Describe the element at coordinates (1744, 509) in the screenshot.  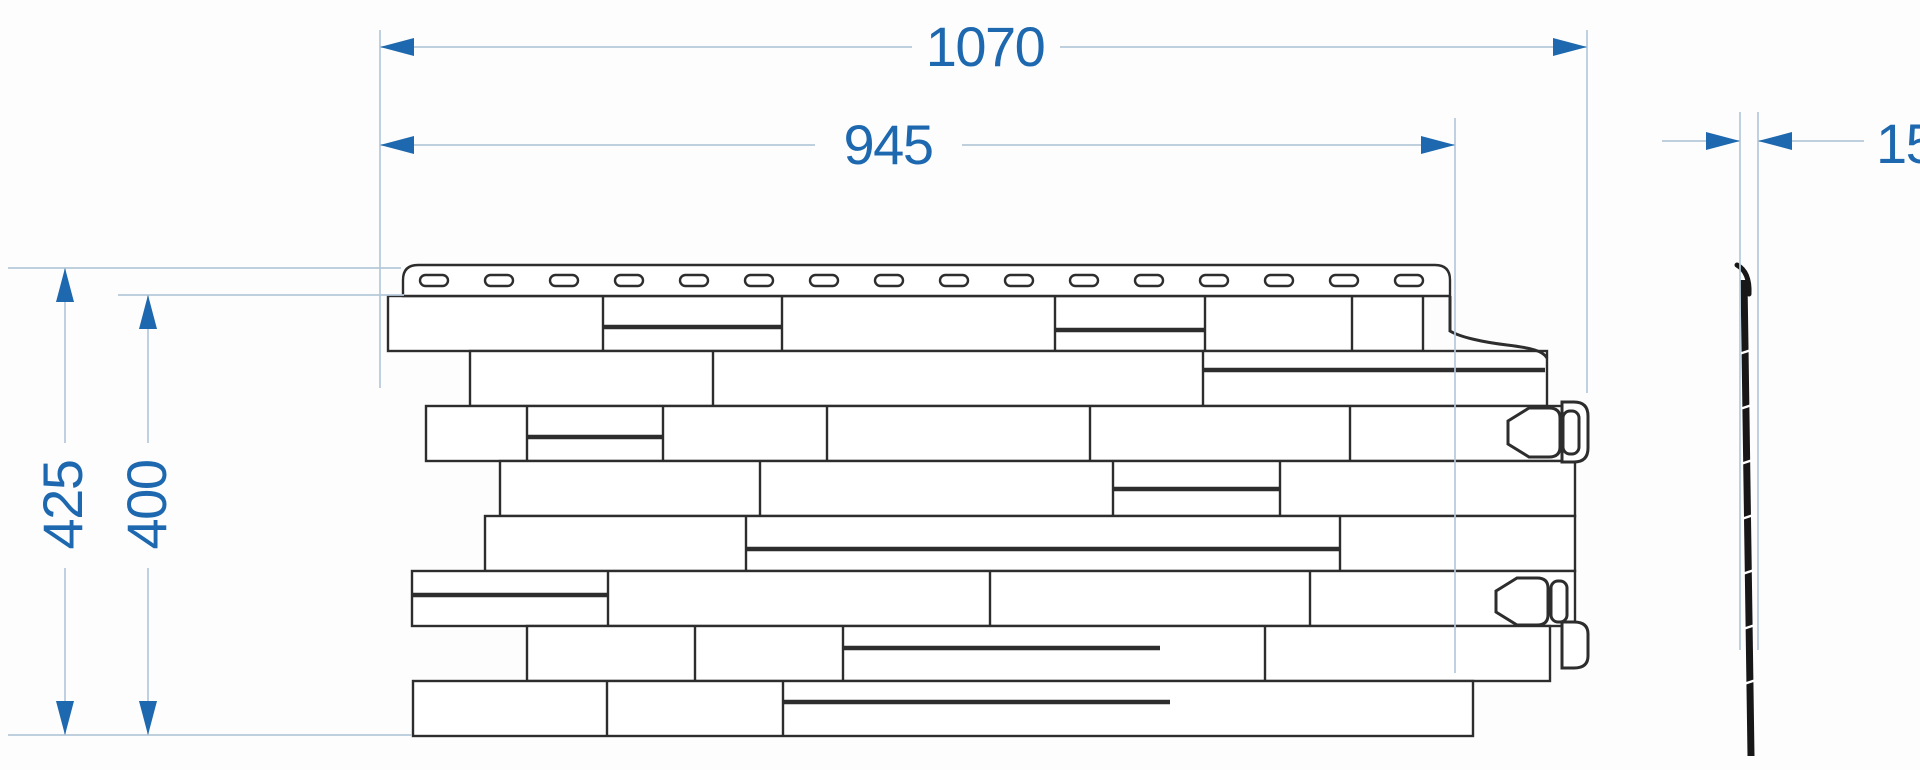
I see `side-profile-view` at that location.